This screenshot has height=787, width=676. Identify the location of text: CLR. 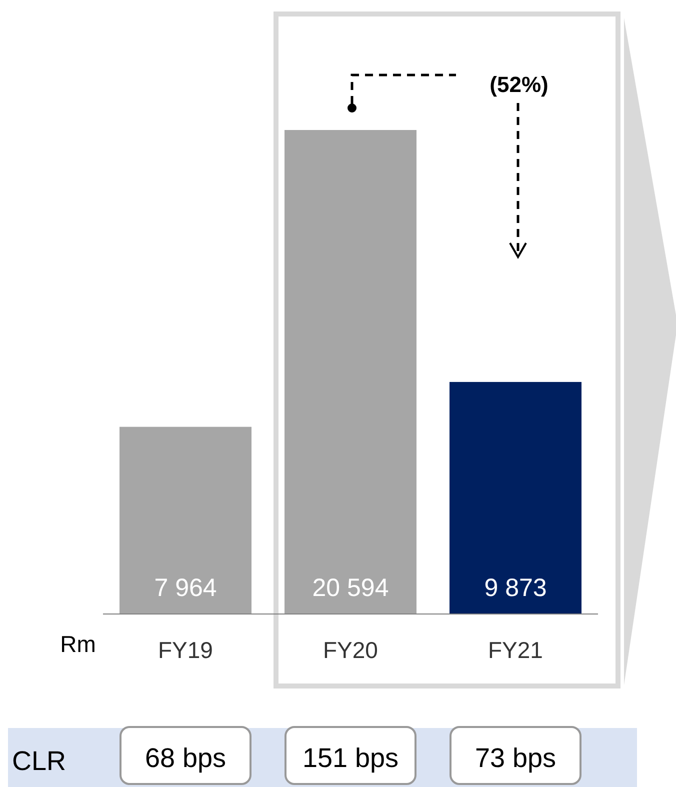
(39, 761).